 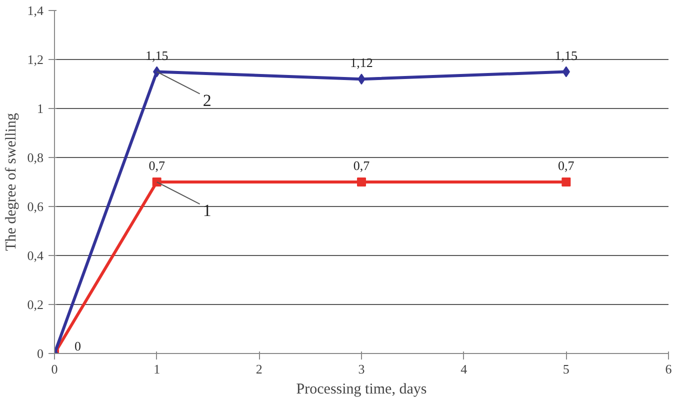 What do you see at coordinates (35, 59) in the screenshot?
I see `y-tick-label: 1,2` at bounding box center [35, 59].